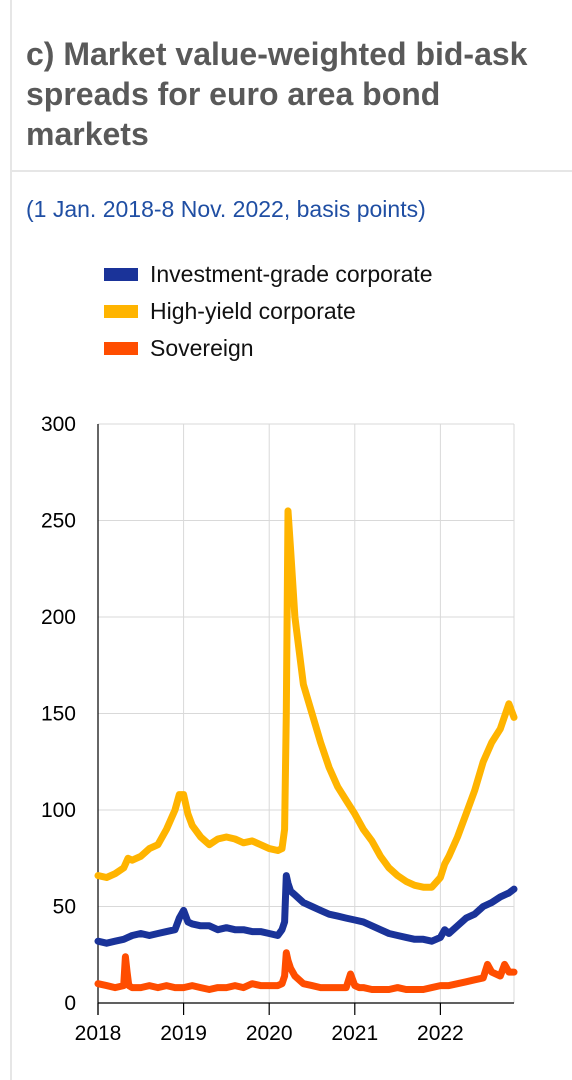 This screenshot has height=1080, width=572. Describe the element at coordinates (292, 171) in the screenshot. I see `title-divider` at that location.